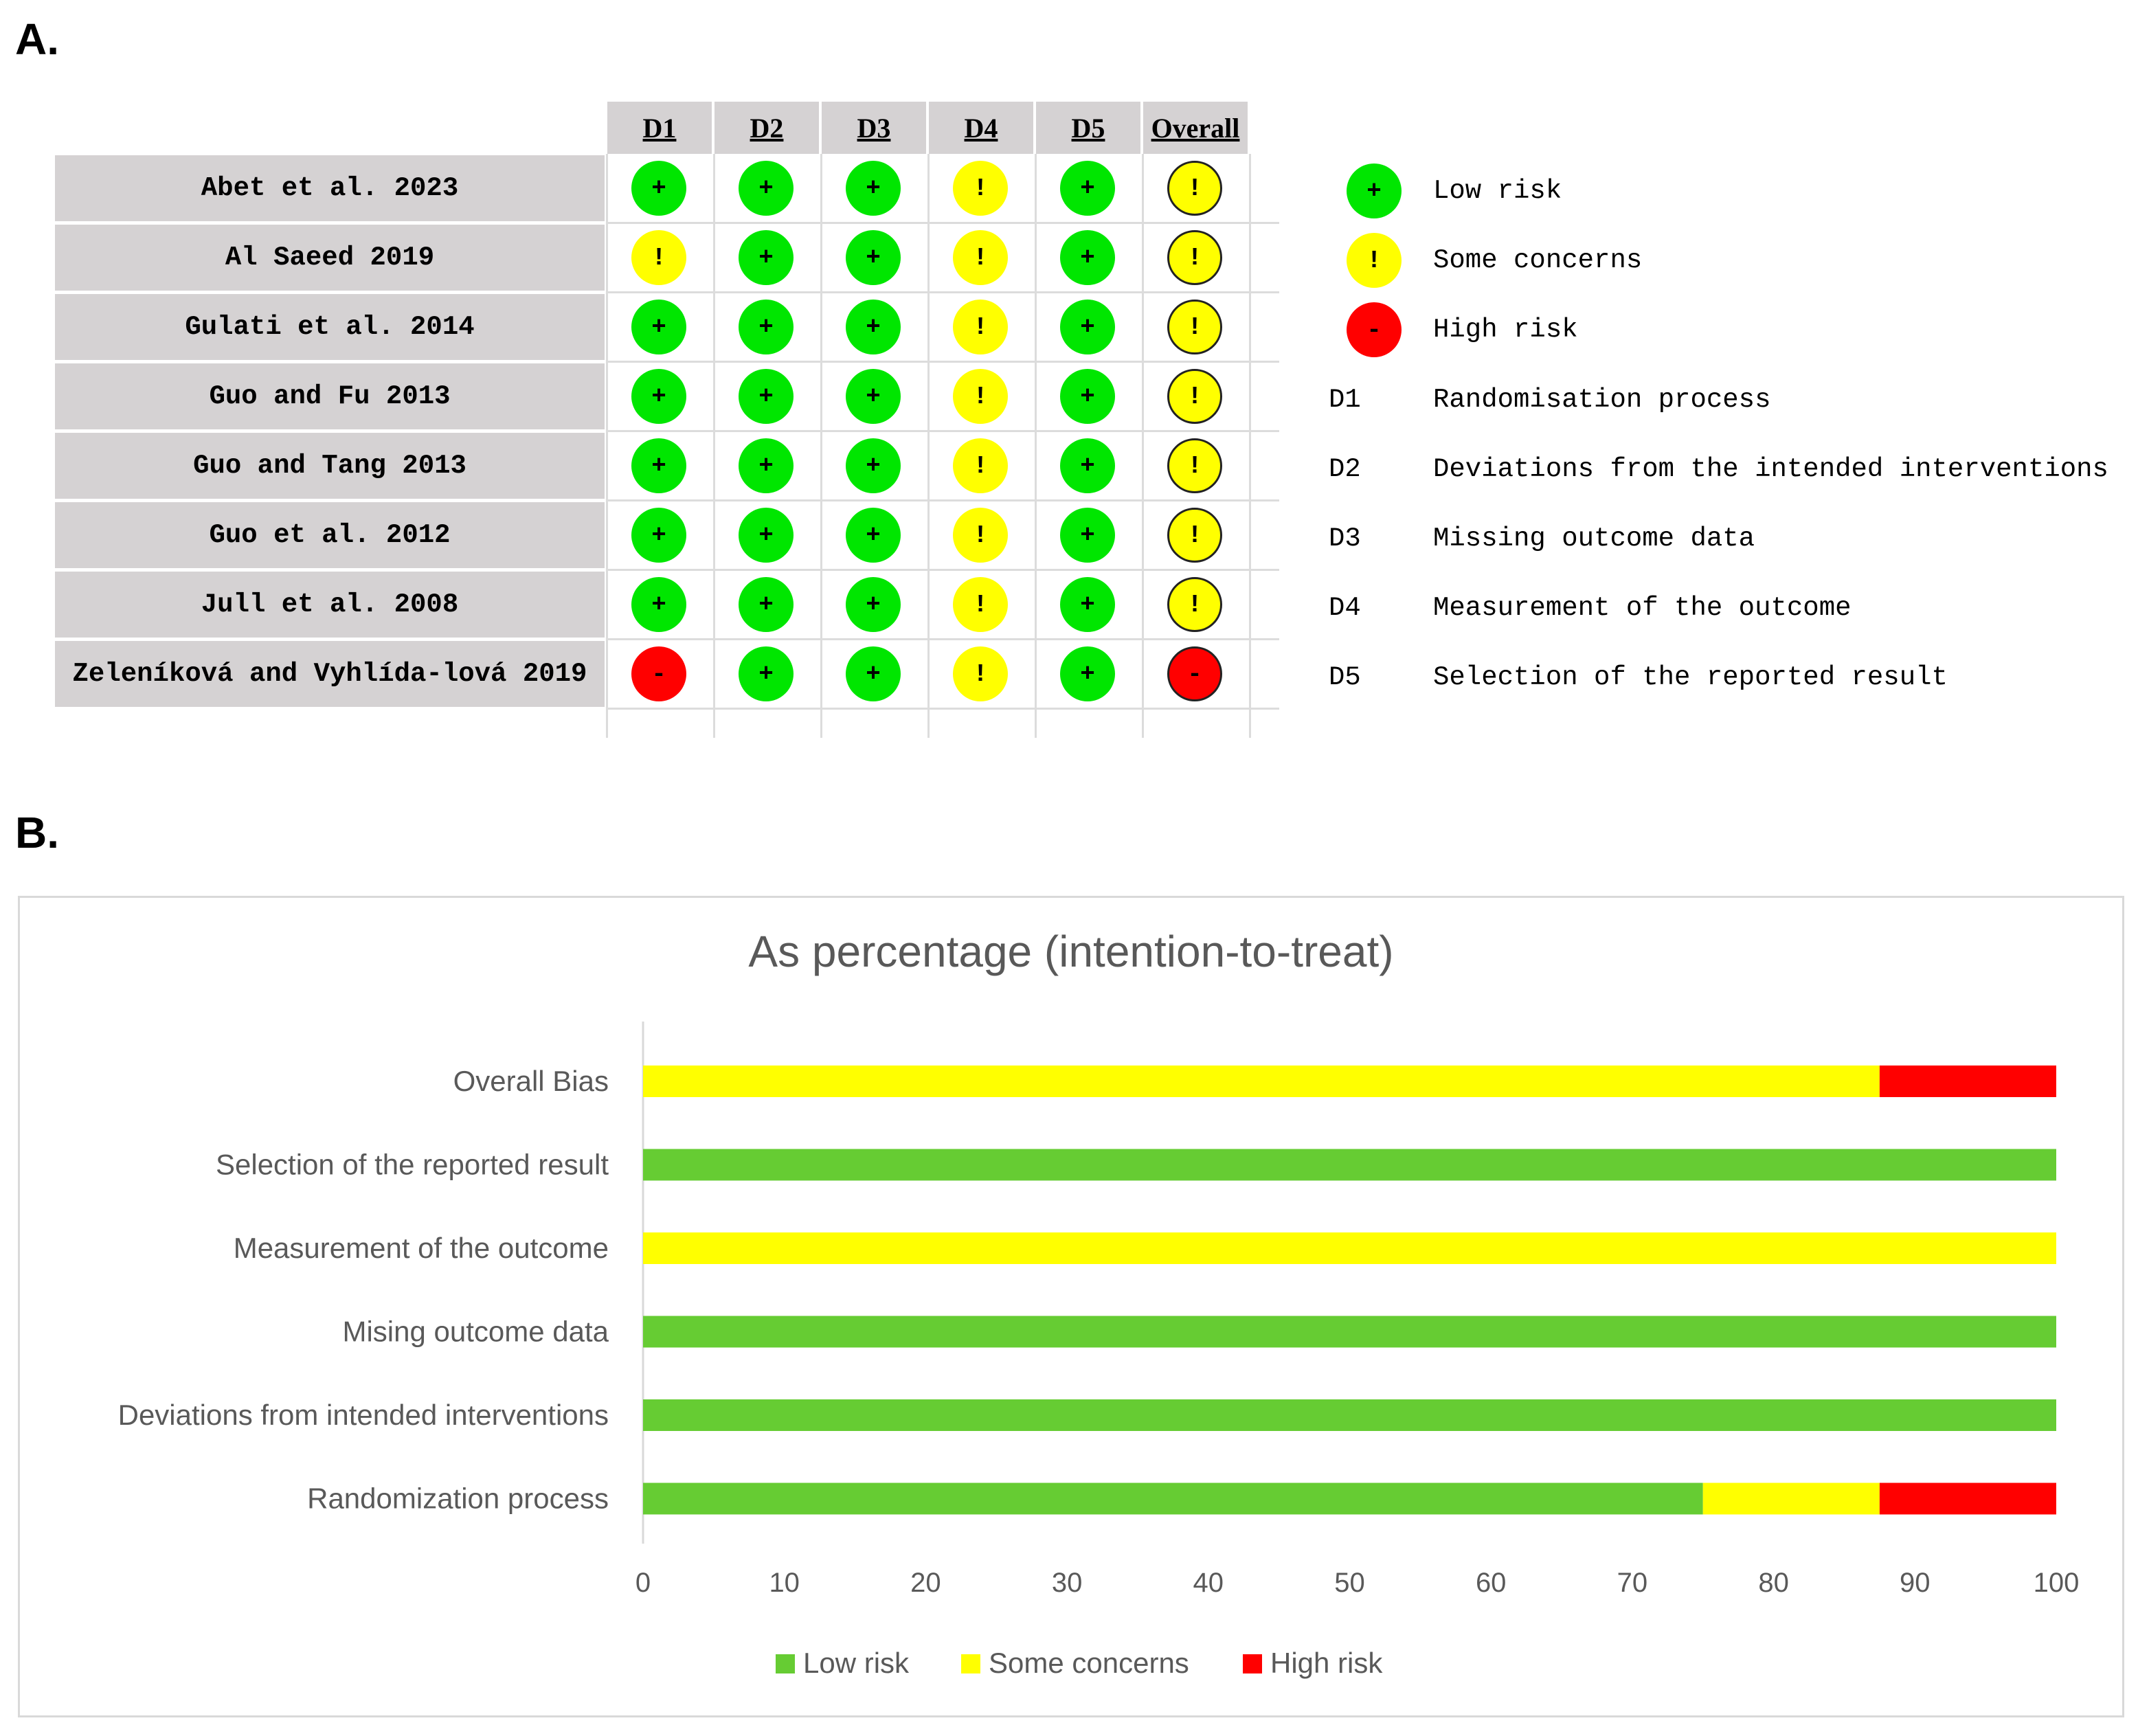 The image size is (2138, 1736). Describe the element at coordinates (856, 1663) in the screenshot. I see `legend-label: Low risk` at that location.